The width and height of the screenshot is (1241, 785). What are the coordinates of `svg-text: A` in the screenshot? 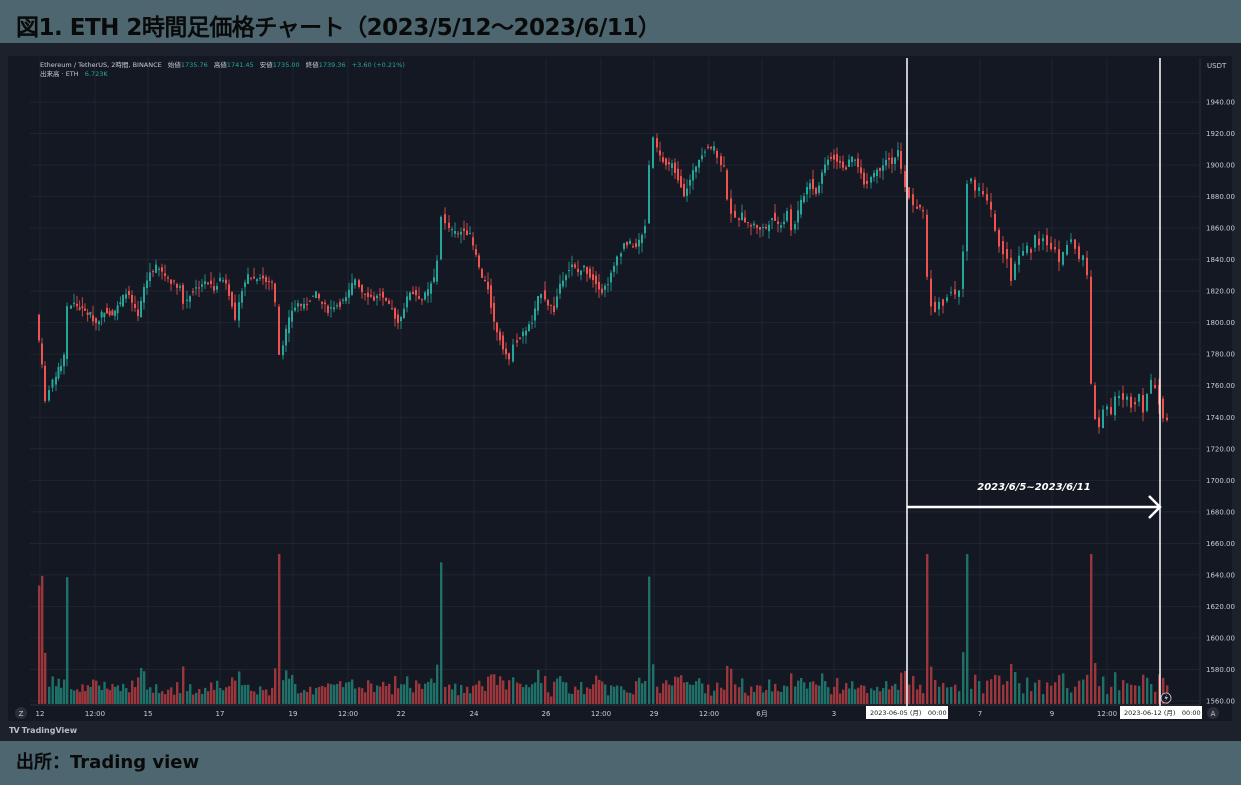 It's located at (1213, 714).